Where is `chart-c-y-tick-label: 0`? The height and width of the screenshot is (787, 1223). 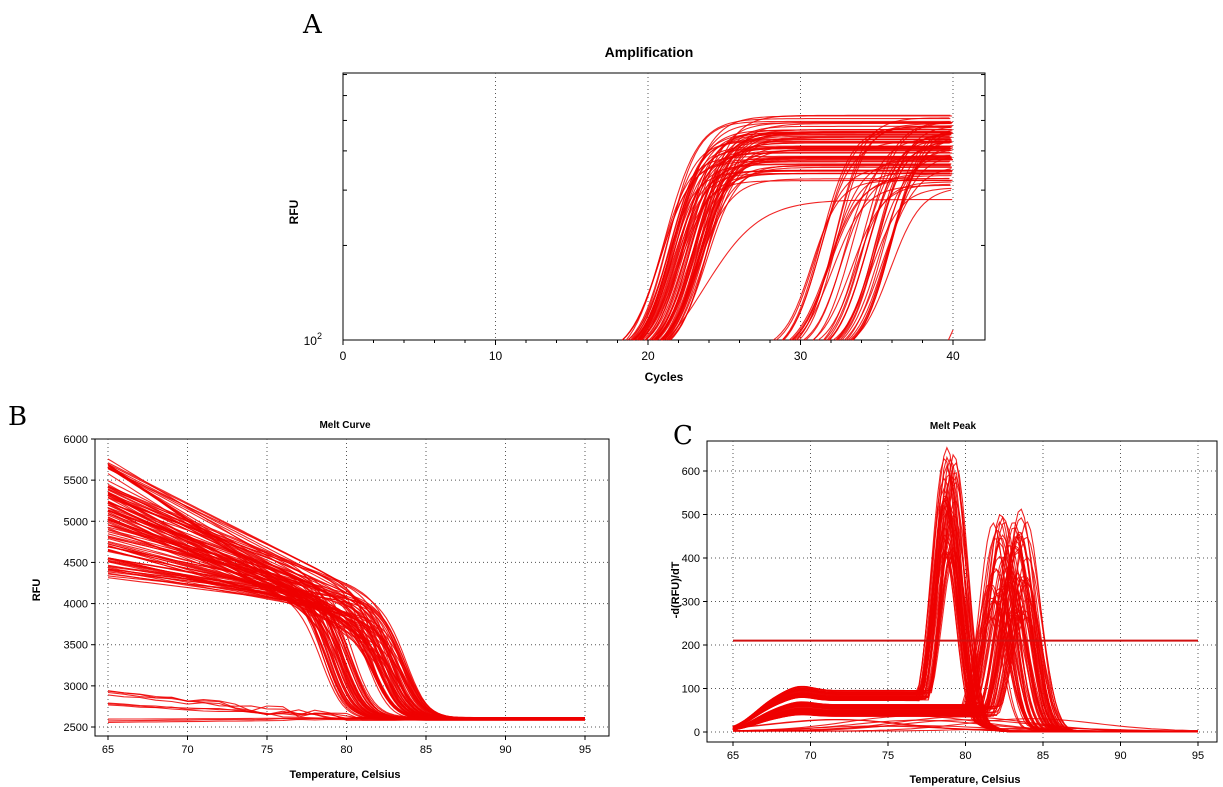 chart-c-y-tick-label: 0 is located at coordinates (697, 733).